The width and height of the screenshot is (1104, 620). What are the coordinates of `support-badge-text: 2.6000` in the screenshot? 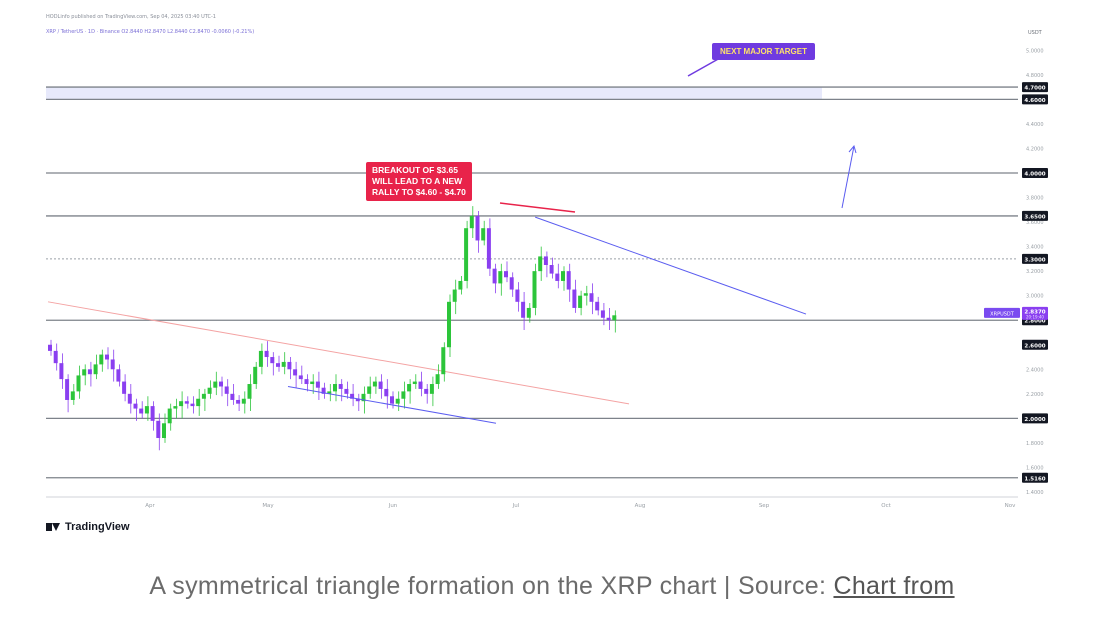 It's located at (1034, 346).